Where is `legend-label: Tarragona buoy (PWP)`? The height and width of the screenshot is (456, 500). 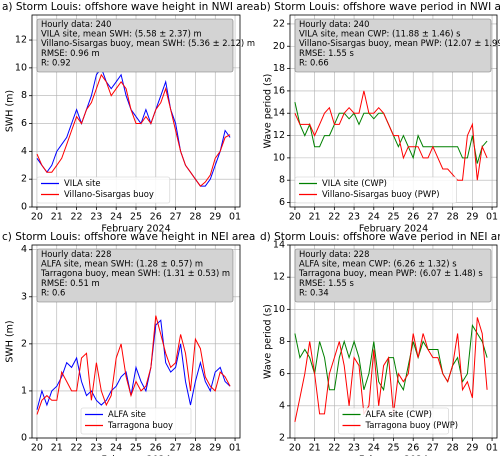 legend-label: Tarragona buoy (PWP) is located at coordinates (412, 425).